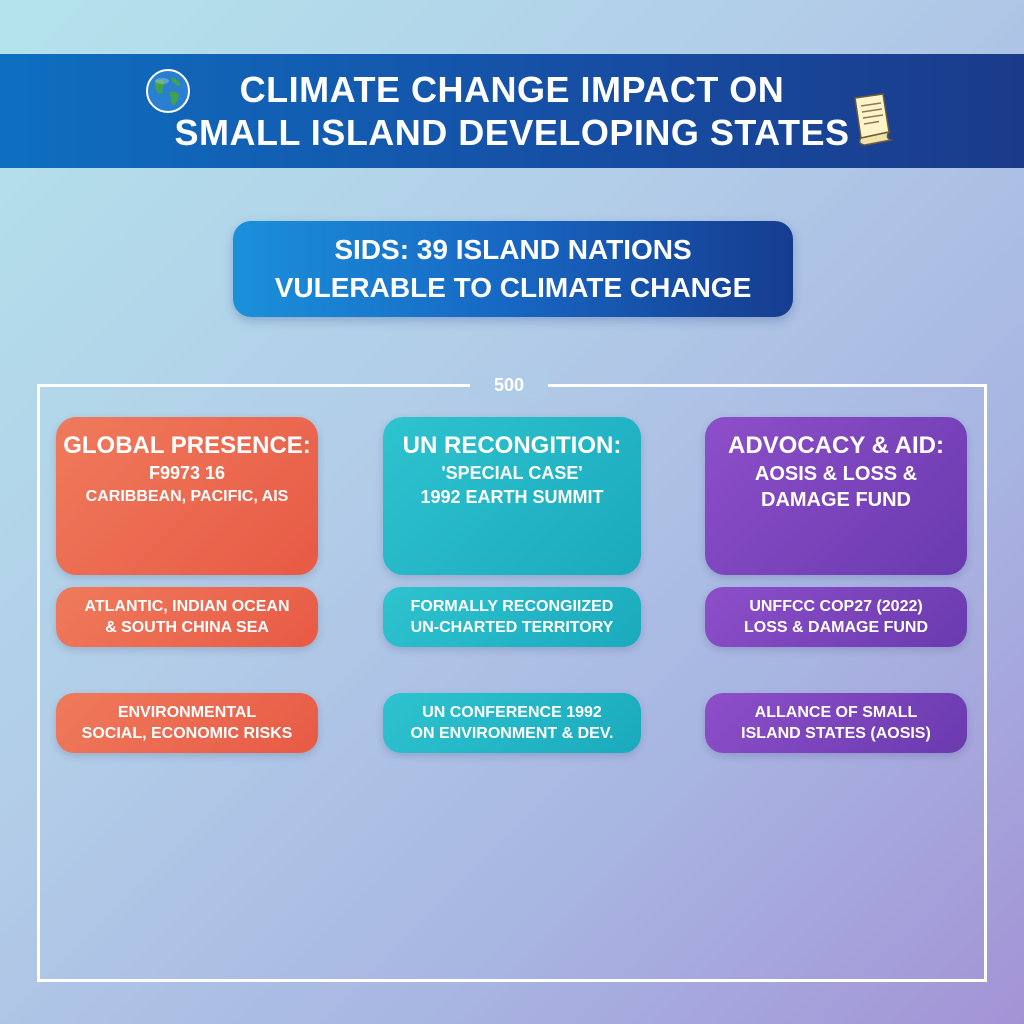  I want to click on pill-risks: ENVIRONMENTAL SOCIAL, ECONOMIC RISKS, so click(187, 723).